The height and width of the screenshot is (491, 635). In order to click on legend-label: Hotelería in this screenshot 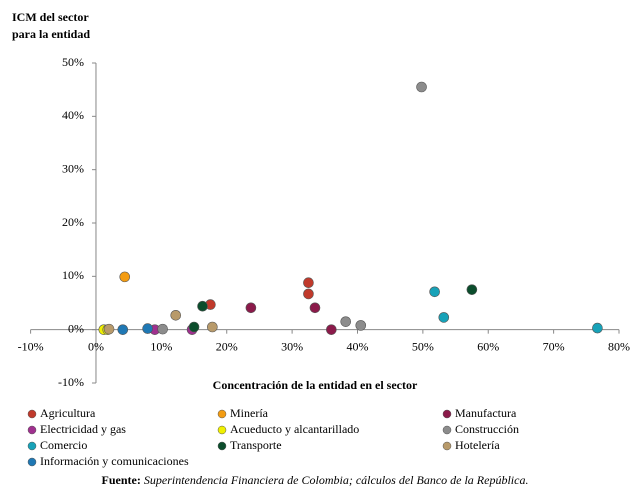, I will do `click(477, 445)`.